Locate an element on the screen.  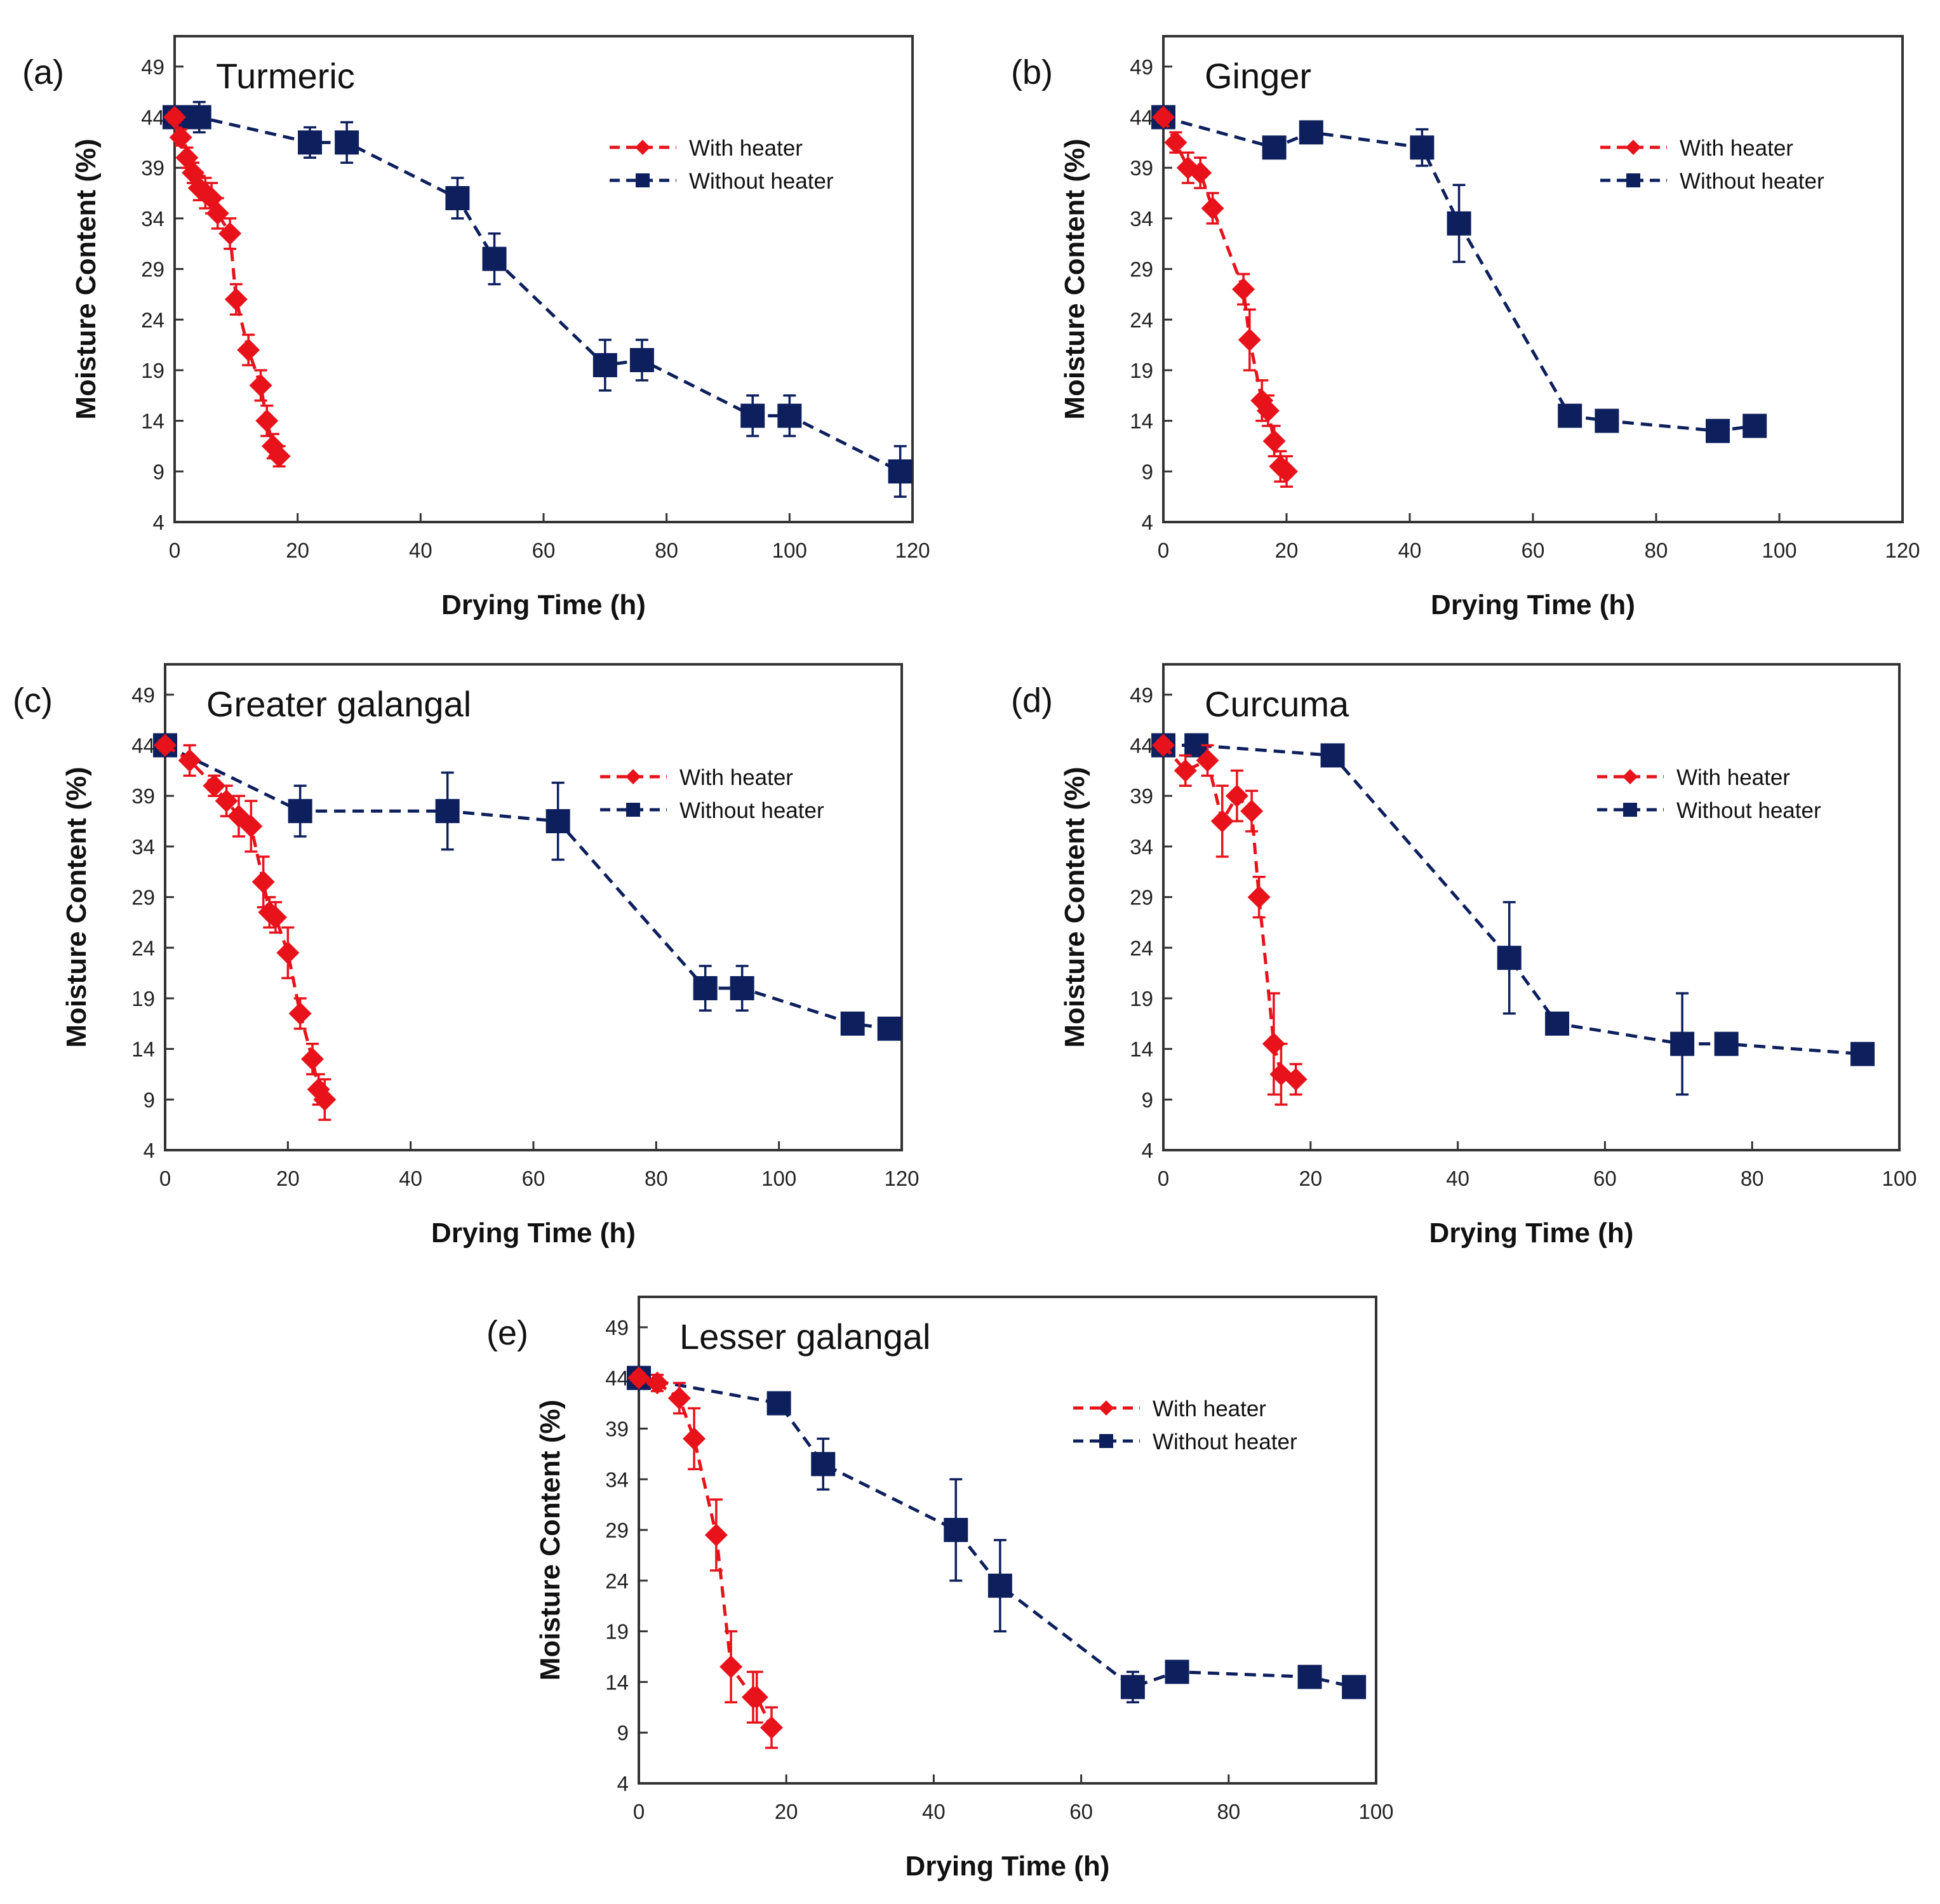
plot-frame is located at coordinates (1007, 1540).